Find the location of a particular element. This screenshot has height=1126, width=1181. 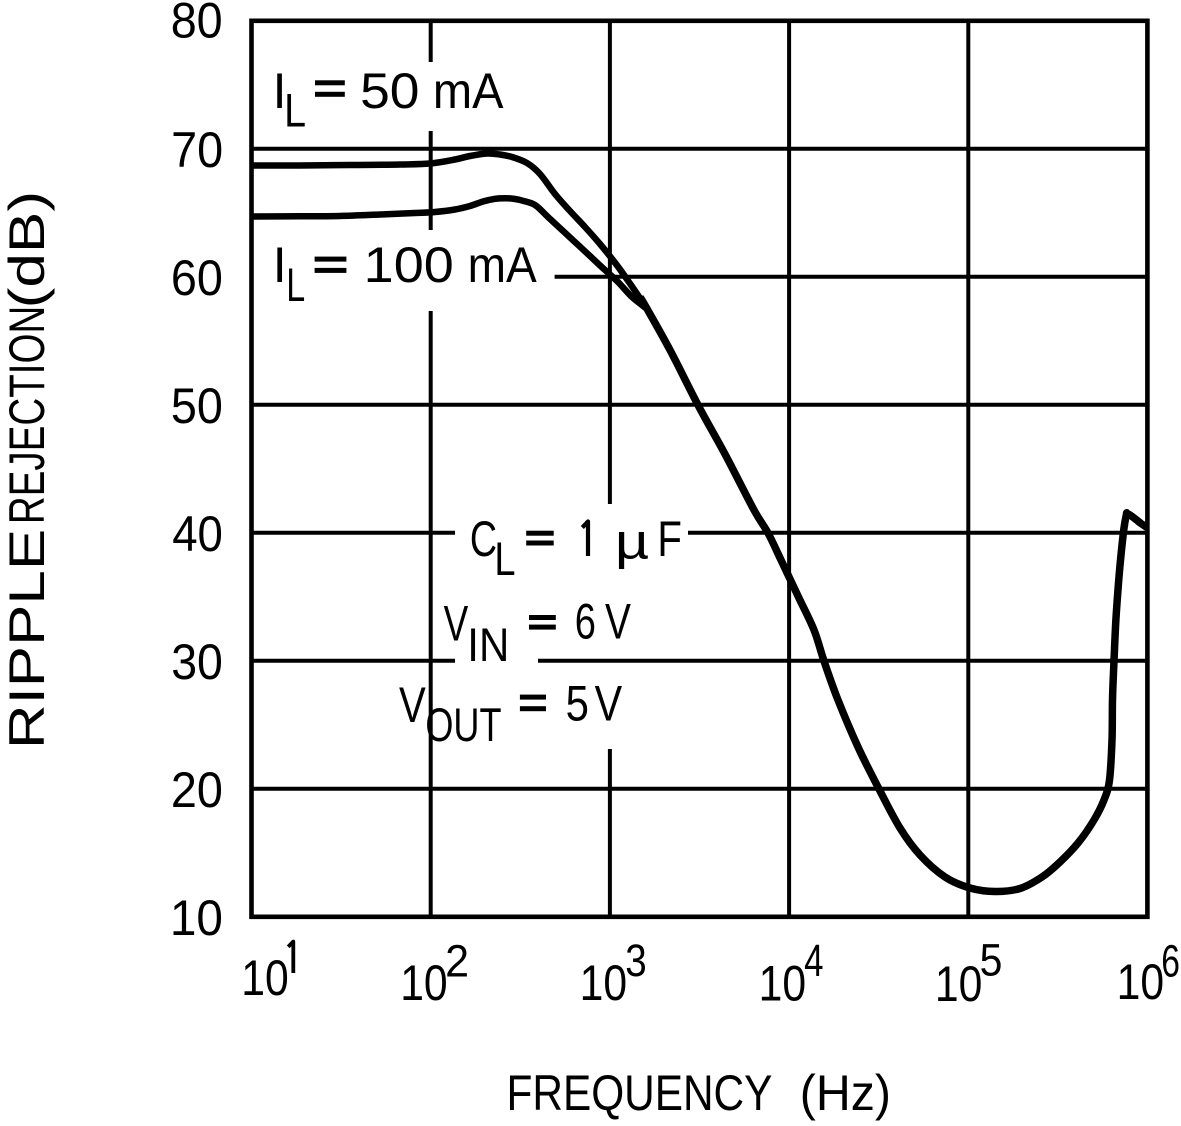

svg-text: FREQUENCY is located at coordinates (640, 1093).